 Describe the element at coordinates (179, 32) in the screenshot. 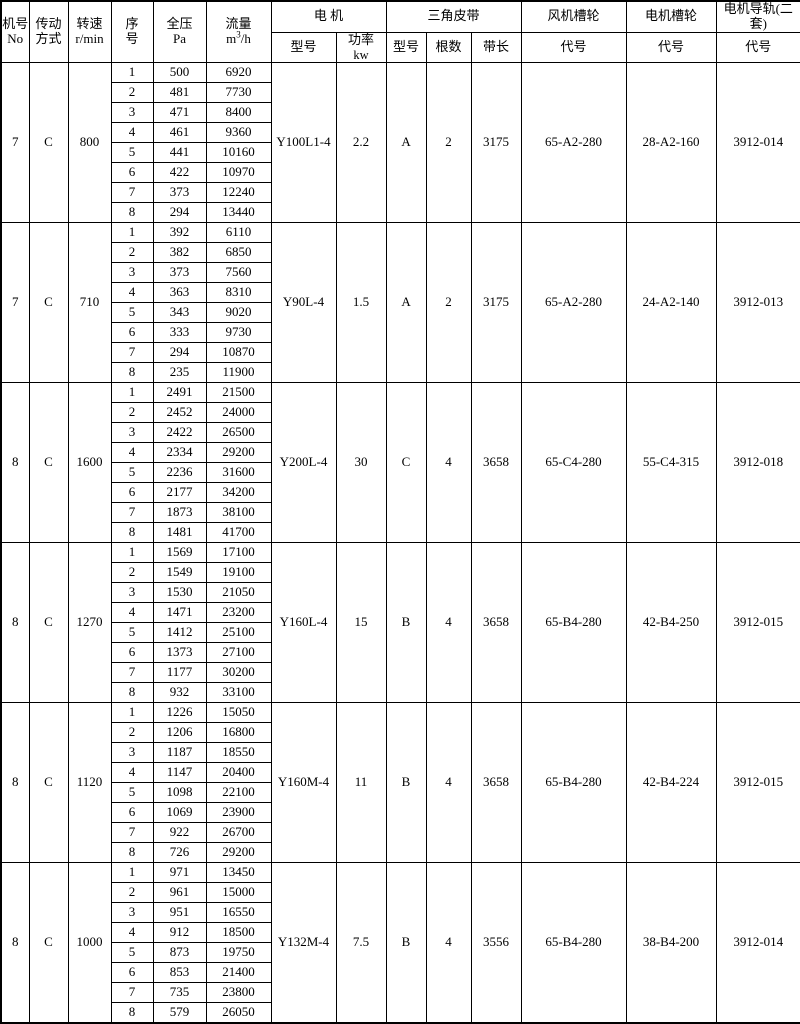

I see `header-total-pressure: 全压 Pa` at that location.